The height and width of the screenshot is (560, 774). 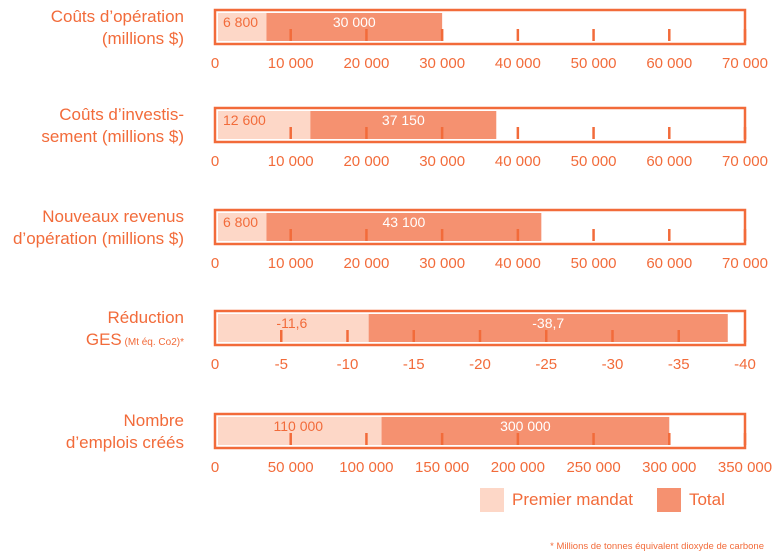 What do you see at coordinates (593, 467) in the screenshot?
I see `tick-label-4-5: 250 000` at bounding box center [593, 467].